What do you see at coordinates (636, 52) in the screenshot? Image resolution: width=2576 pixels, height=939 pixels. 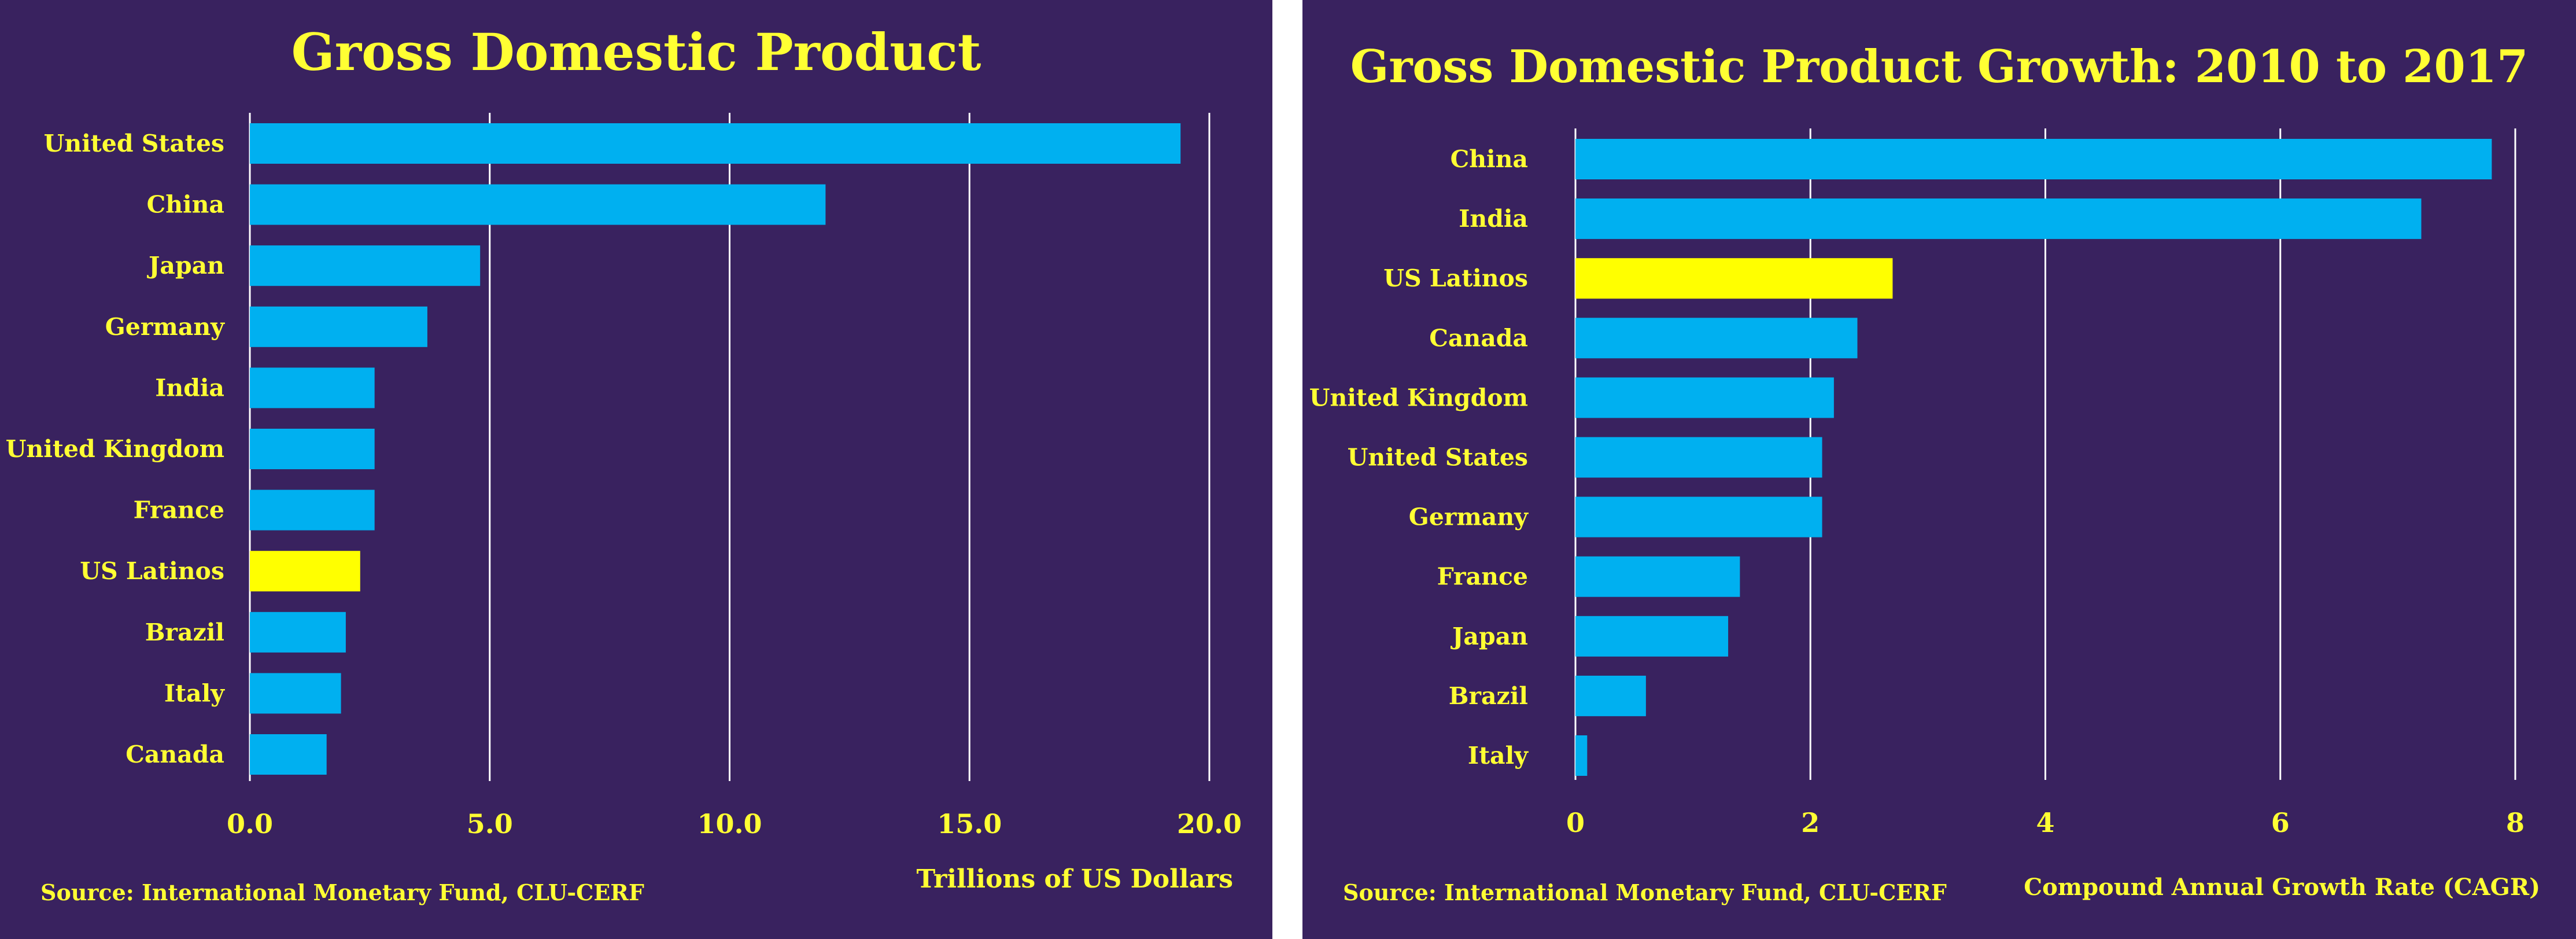 I see `chart-title: Gross Domestic Product` at bounding box center [636, 52].